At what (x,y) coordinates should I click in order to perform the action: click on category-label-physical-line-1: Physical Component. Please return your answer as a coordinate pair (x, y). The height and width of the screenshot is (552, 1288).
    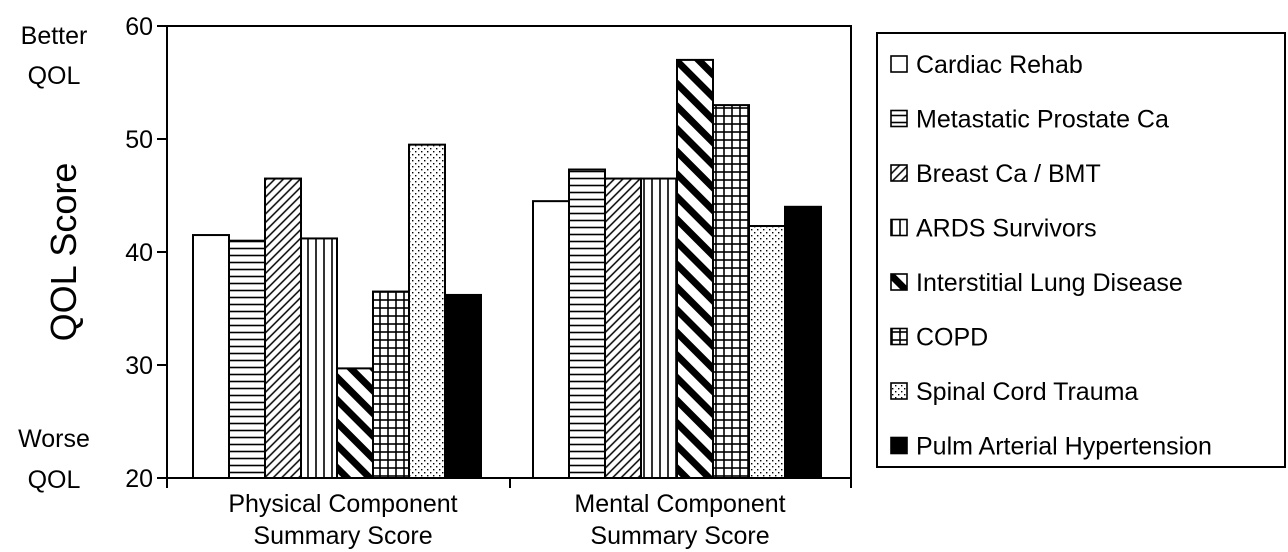
    Looking at the image, I should click on (342, 504).